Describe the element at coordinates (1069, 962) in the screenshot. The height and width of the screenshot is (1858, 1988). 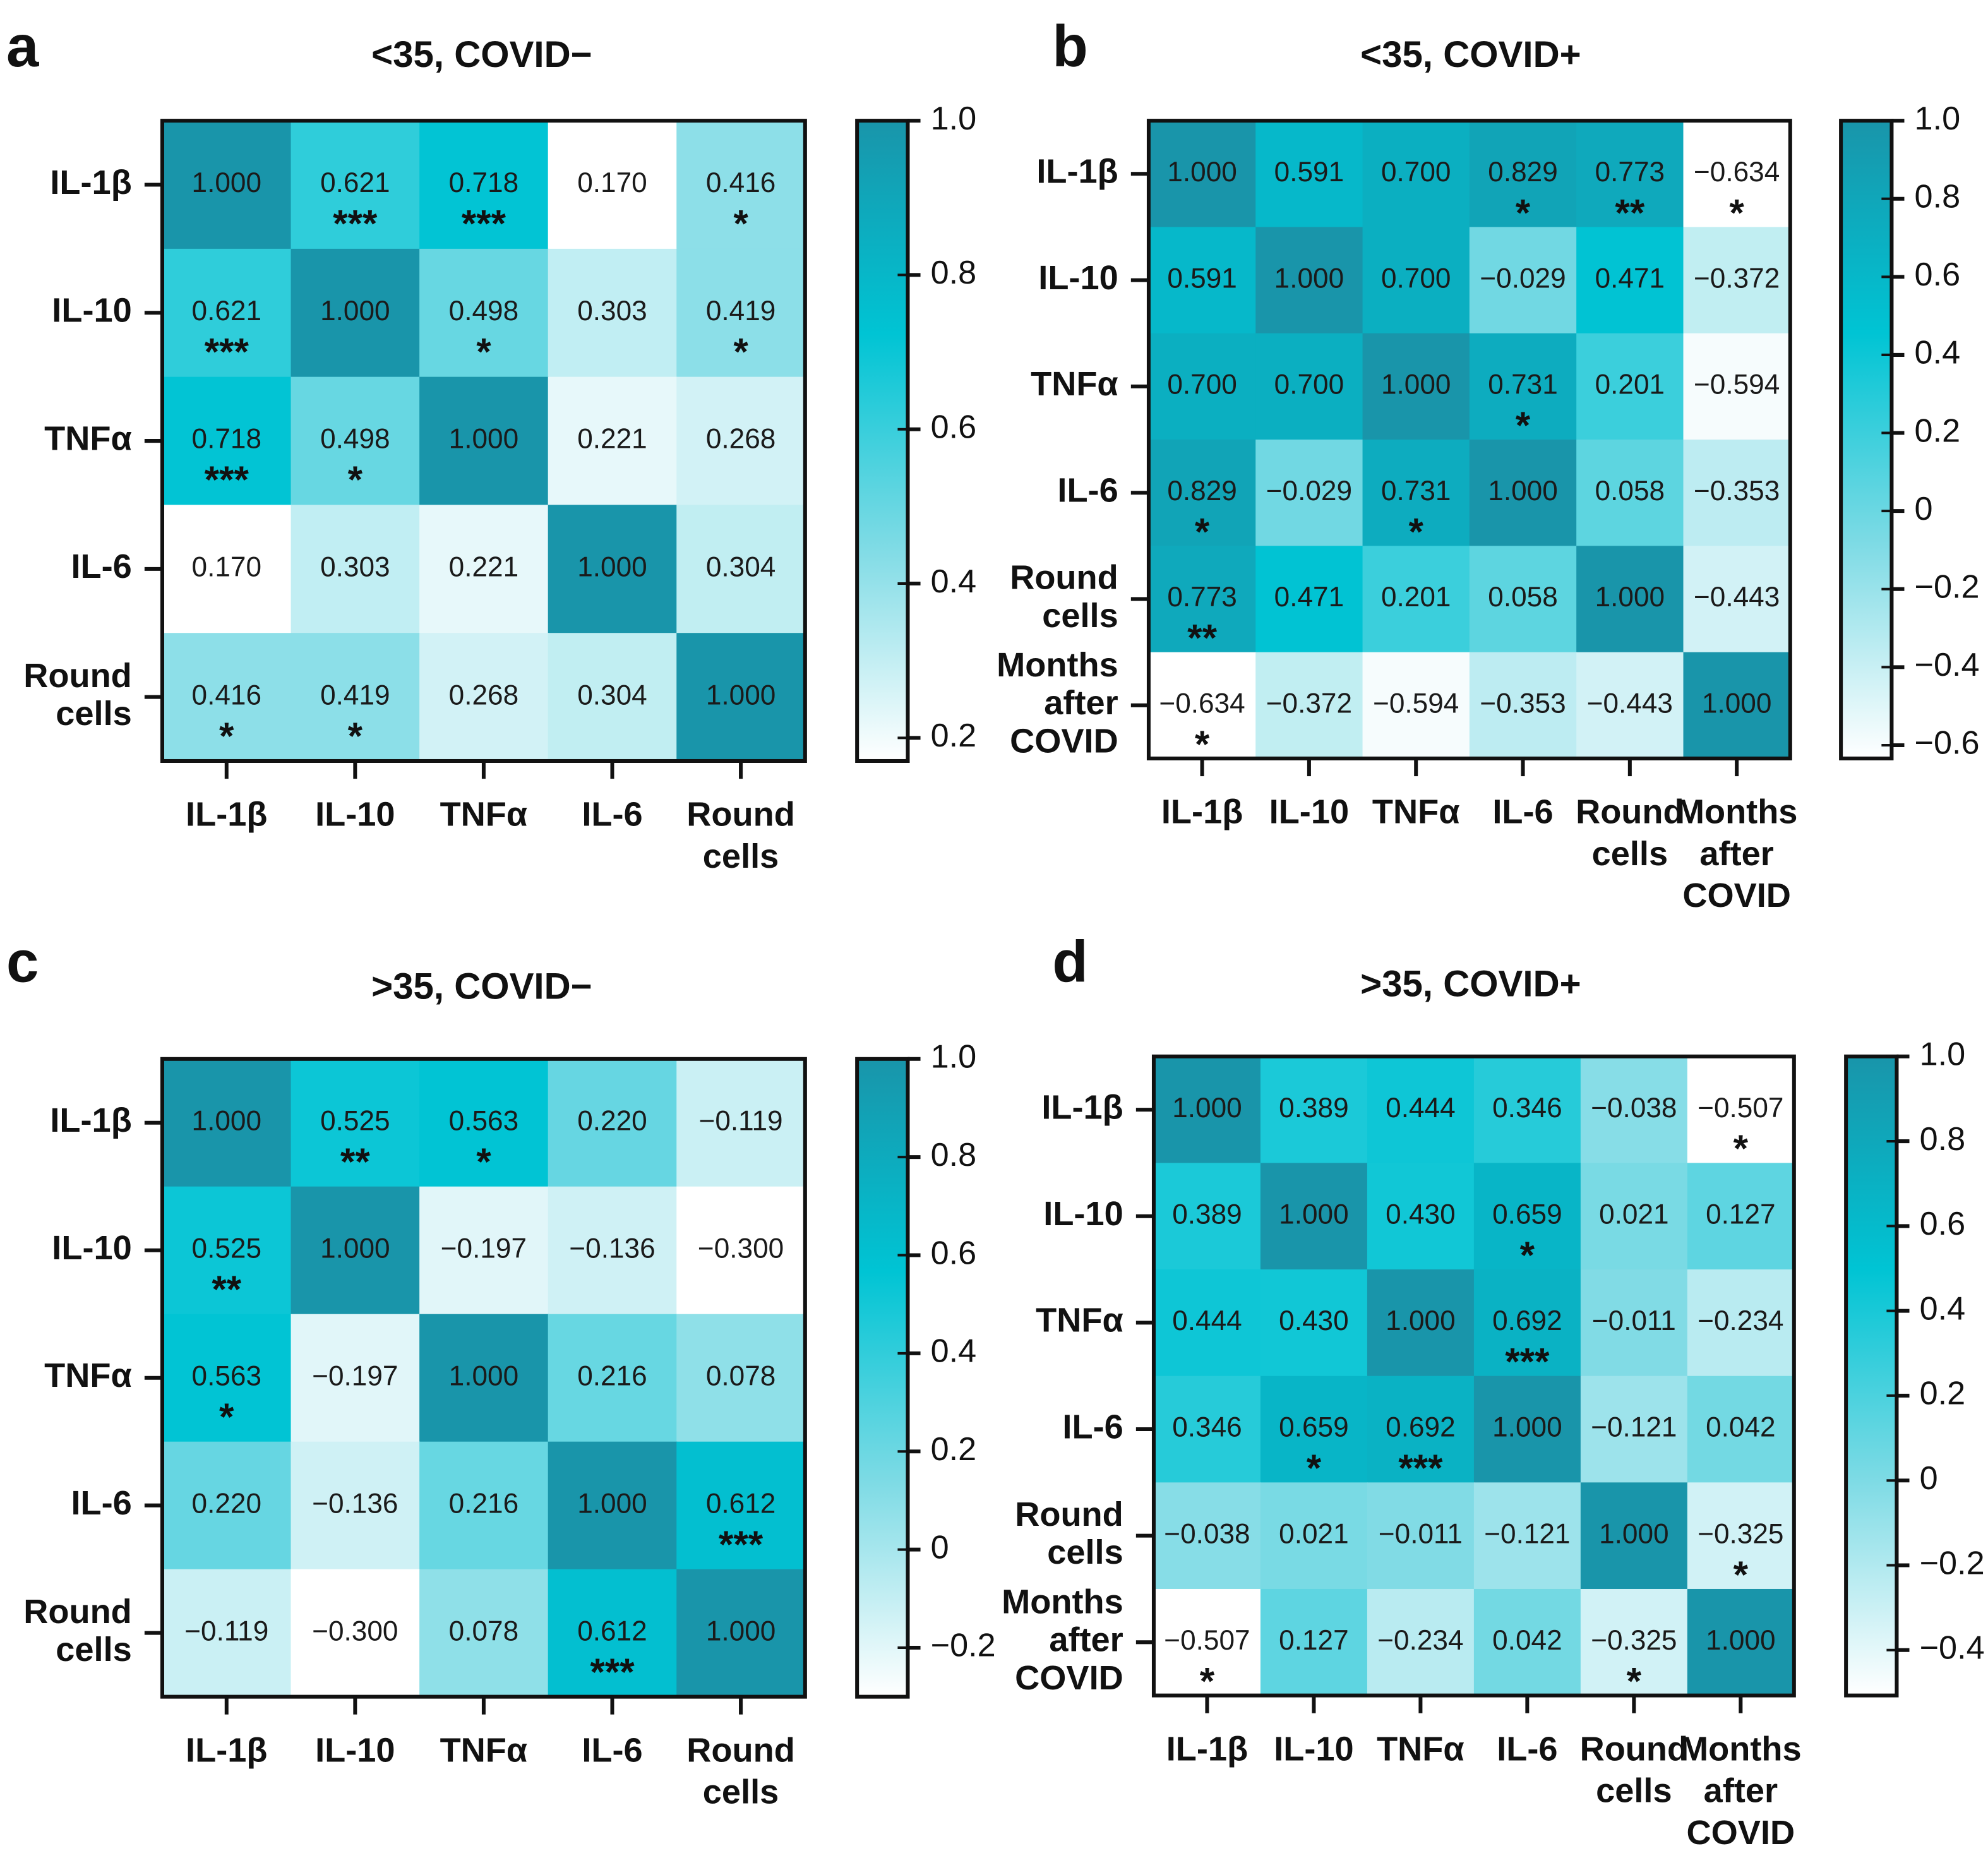
I see `panel-label: d` at that location.